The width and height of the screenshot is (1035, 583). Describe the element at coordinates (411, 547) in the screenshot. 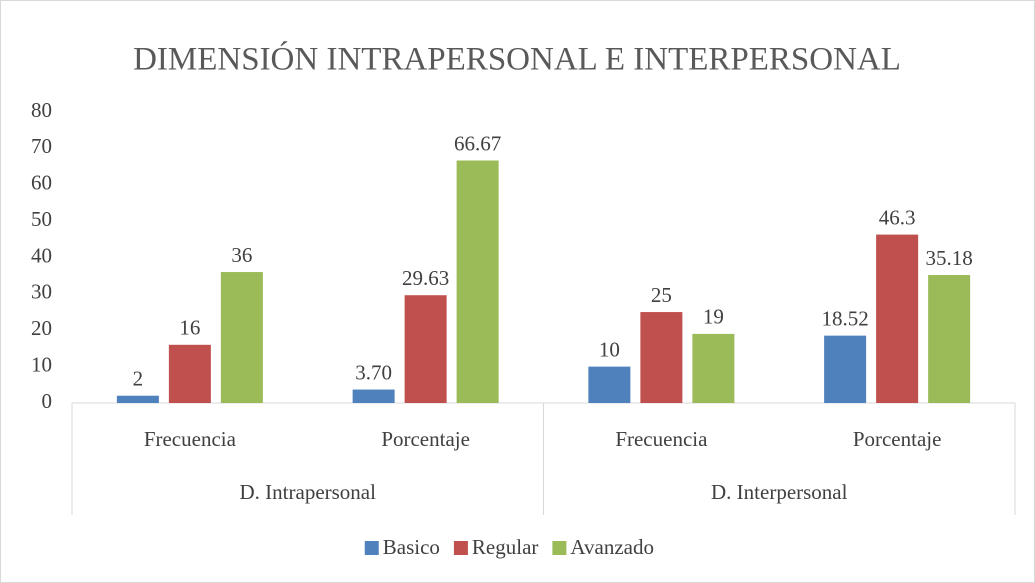

I see `legend-label: Basico` at that location.